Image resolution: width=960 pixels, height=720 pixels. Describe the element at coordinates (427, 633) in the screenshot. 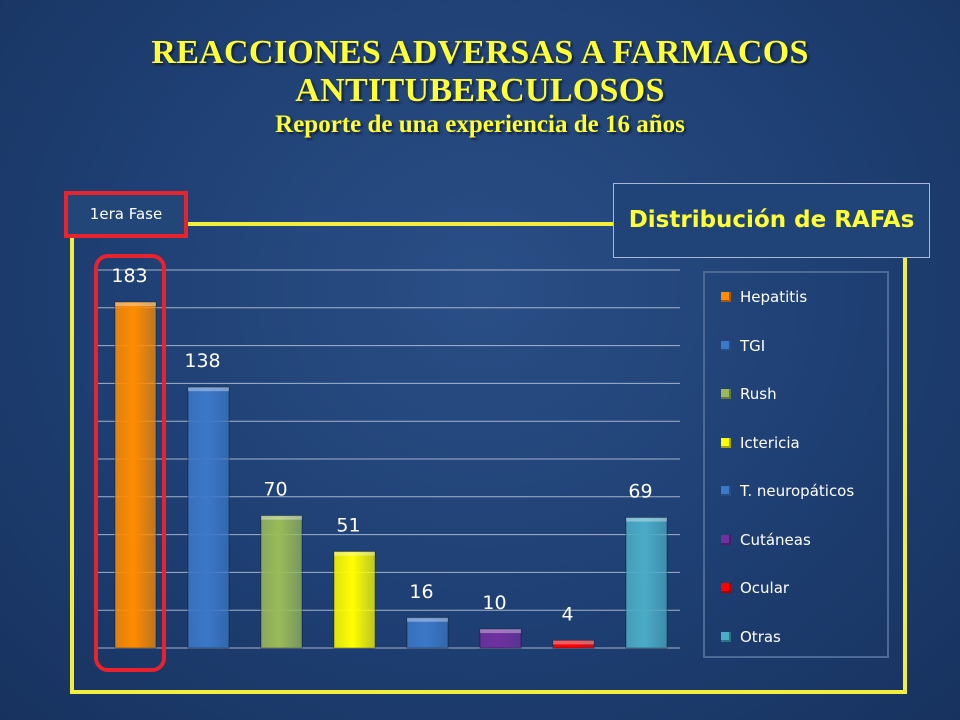

I see `bar-t-neurop-ticos` at that location.